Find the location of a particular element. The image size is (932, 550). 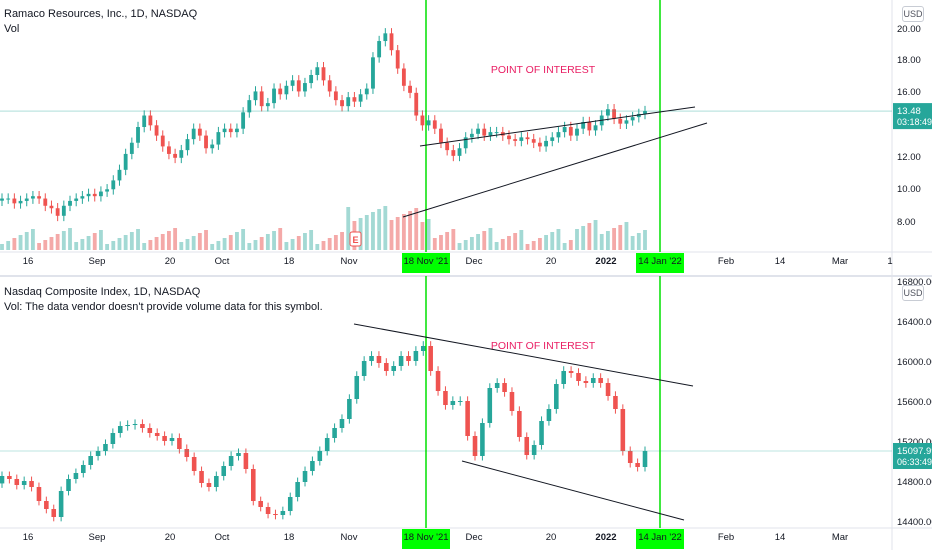

x-tick-label: 20 is located at coordinates (170, 261).